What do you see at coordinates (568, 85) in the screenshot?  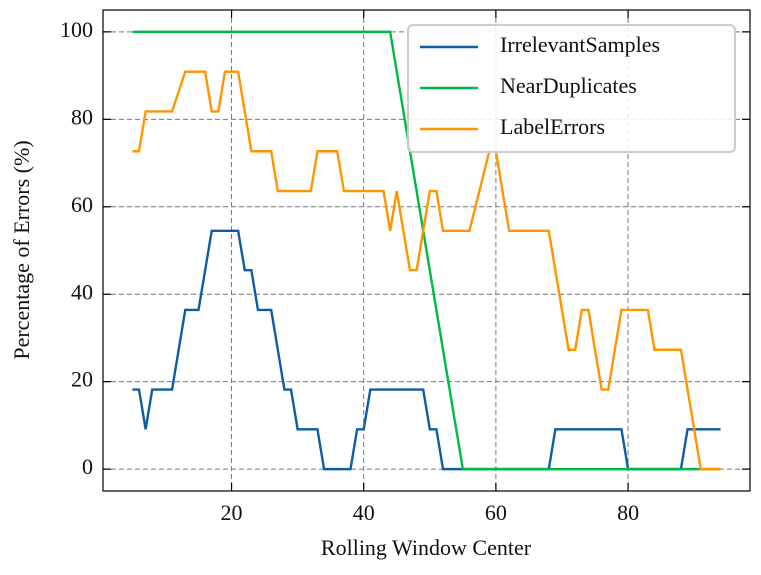 I see `legend-label: NearDuplicates` at bounding box center [568, 85].